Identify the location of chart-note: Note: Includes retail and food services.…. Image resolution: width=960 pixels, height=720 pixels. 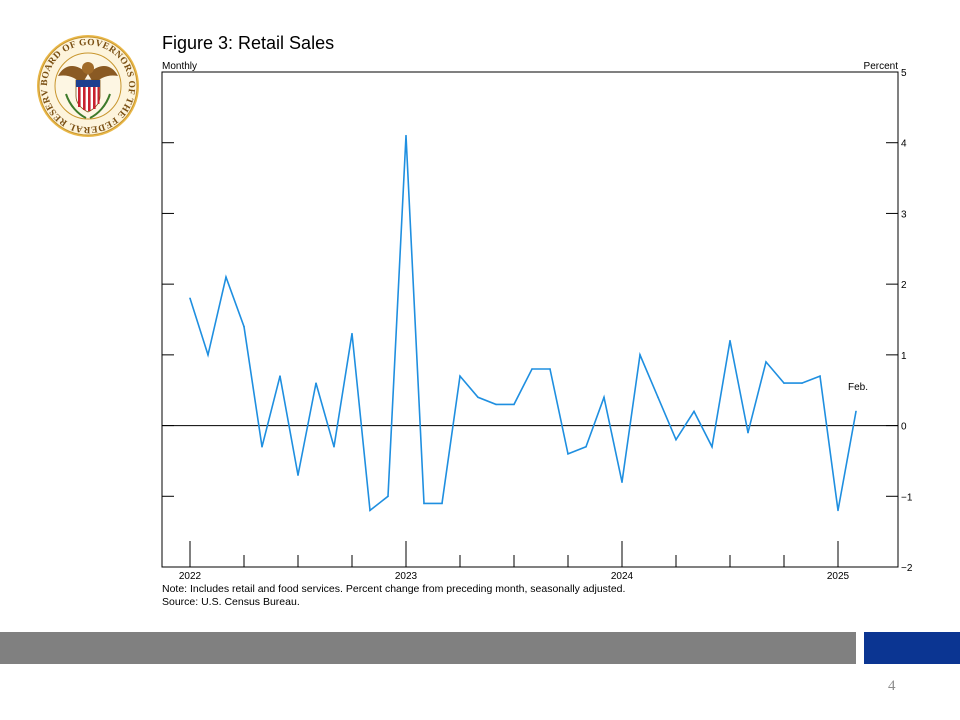
(394, 589).